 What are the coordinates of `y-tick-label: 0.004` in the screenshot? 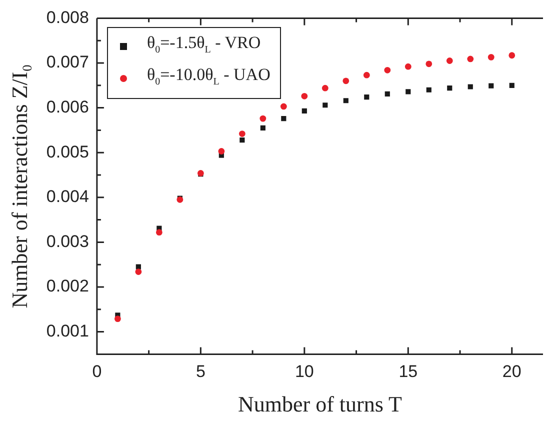 It's located at (67, 196).